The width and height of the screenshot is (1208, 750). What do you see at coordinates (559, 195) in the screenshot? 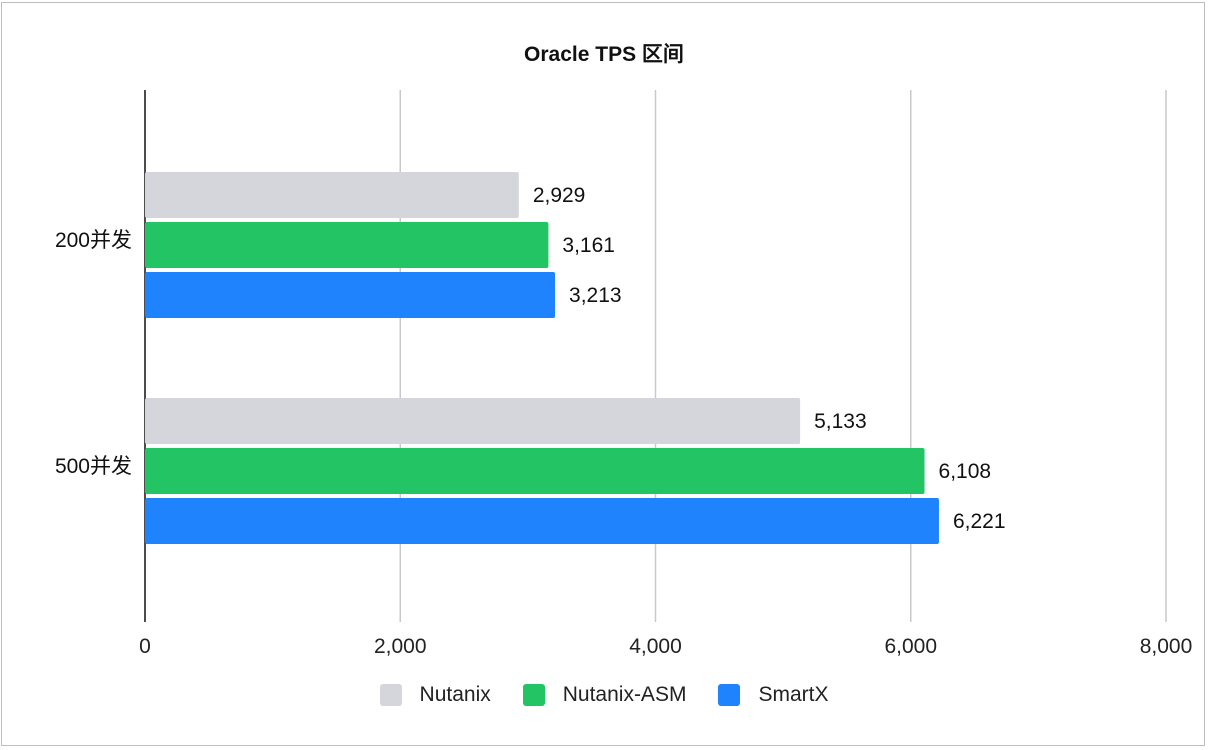
I see `bar-value-label: 2,929` at bounding box center [559, 195].